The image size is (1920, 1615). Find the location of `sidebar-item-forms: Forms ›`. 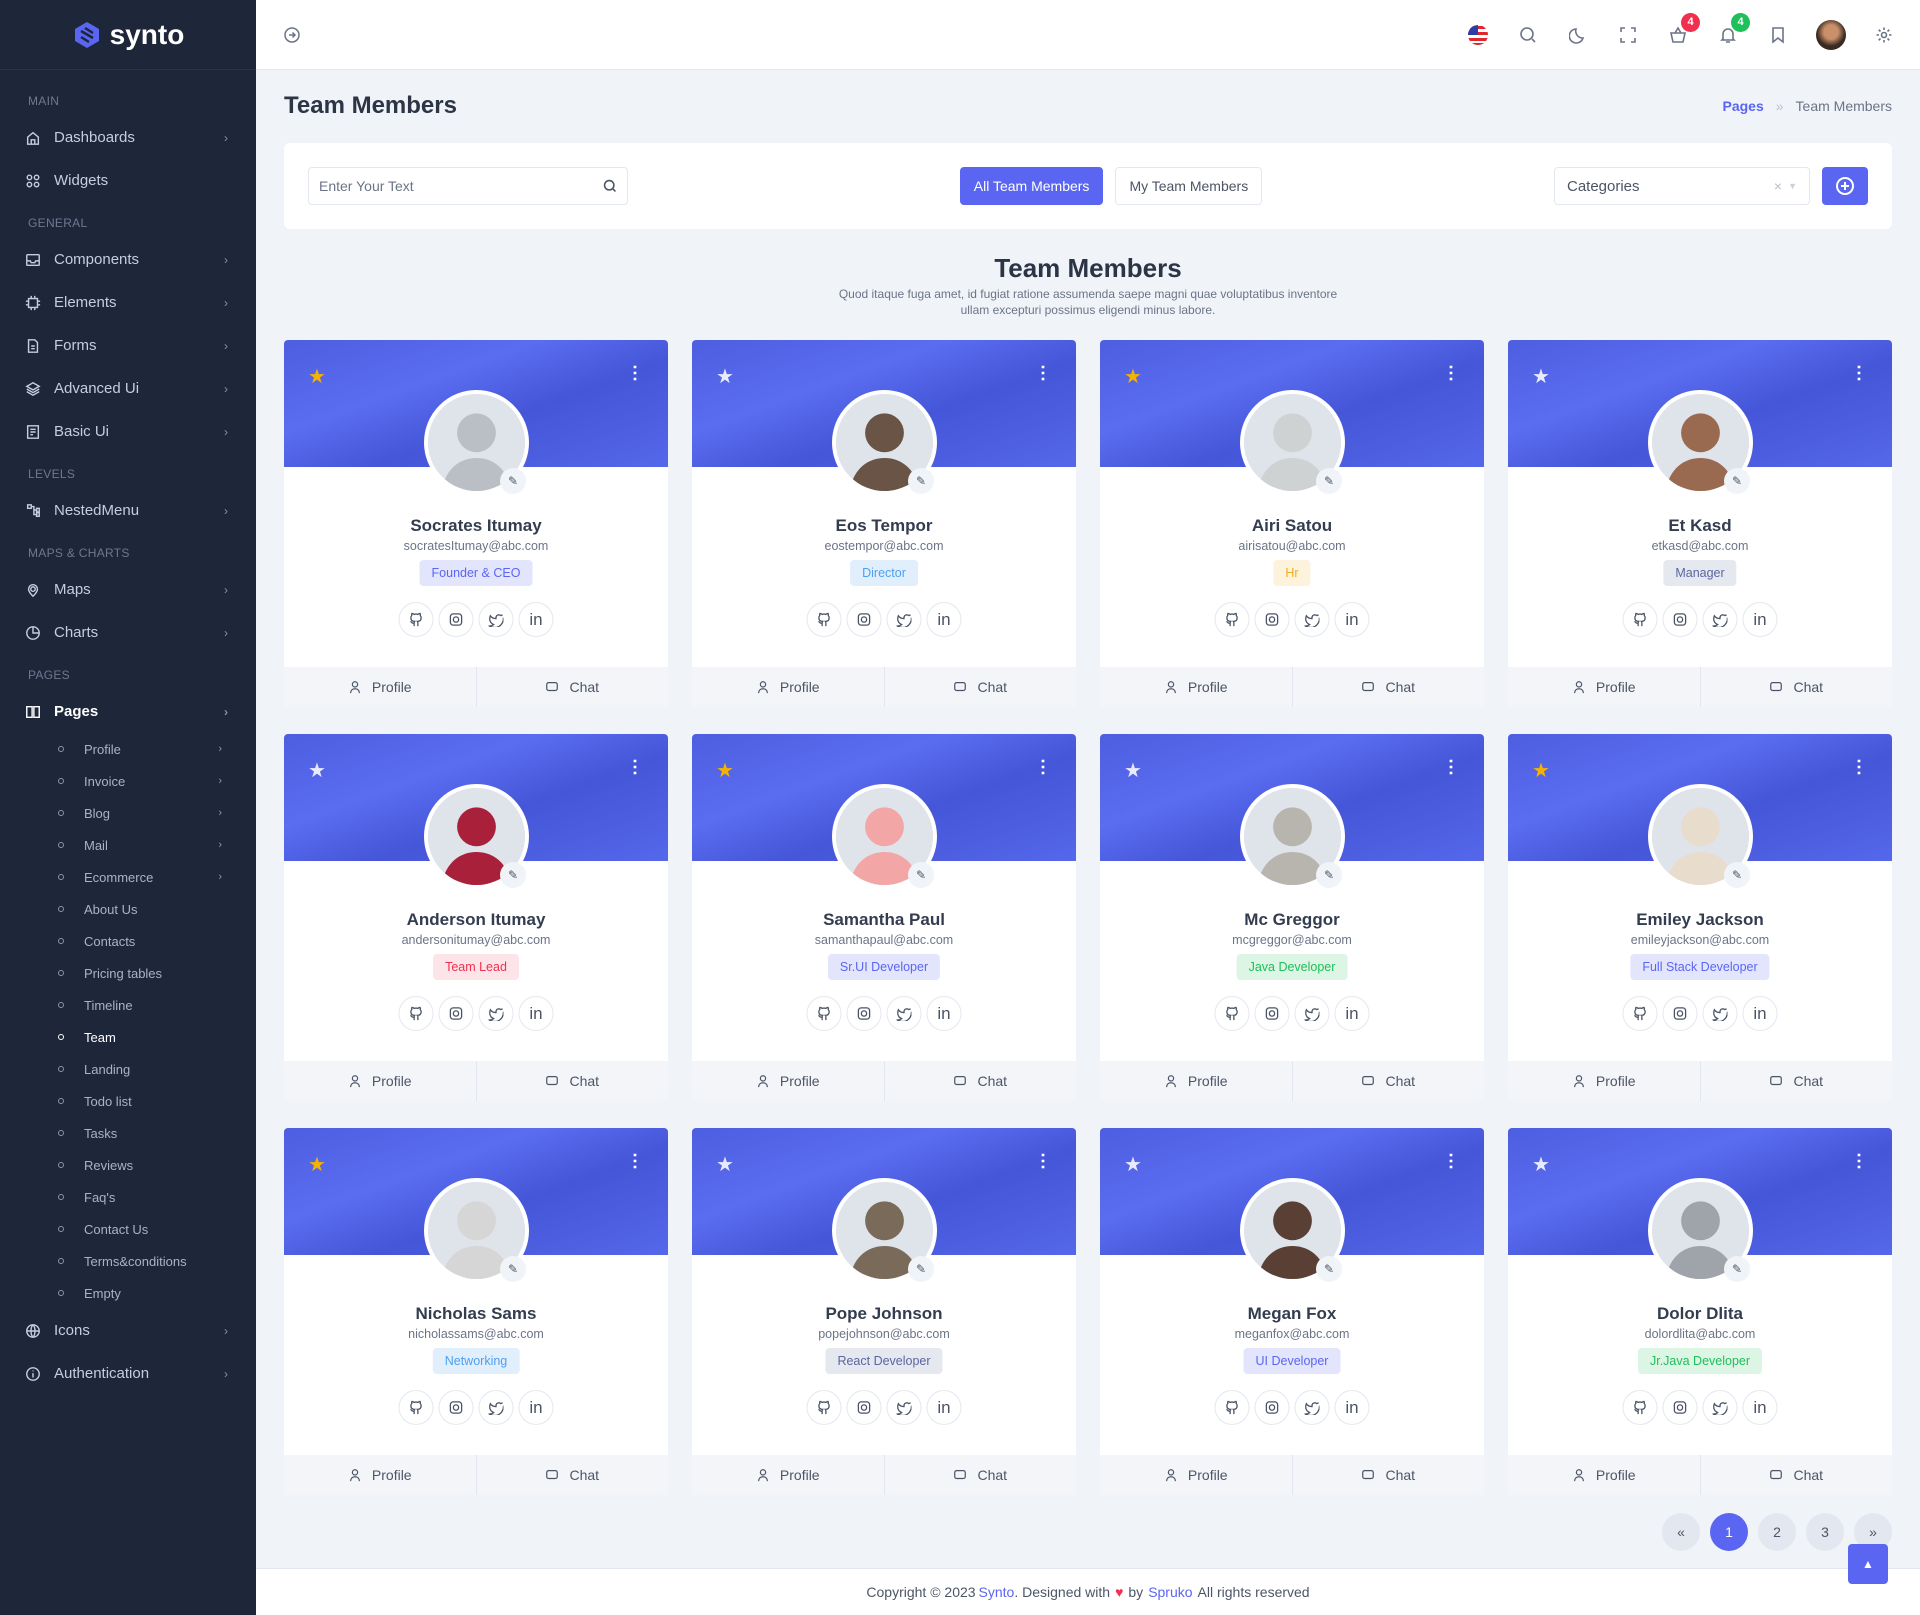

sidebar-item-forms: Forms › is located at coordinates (128, 345).